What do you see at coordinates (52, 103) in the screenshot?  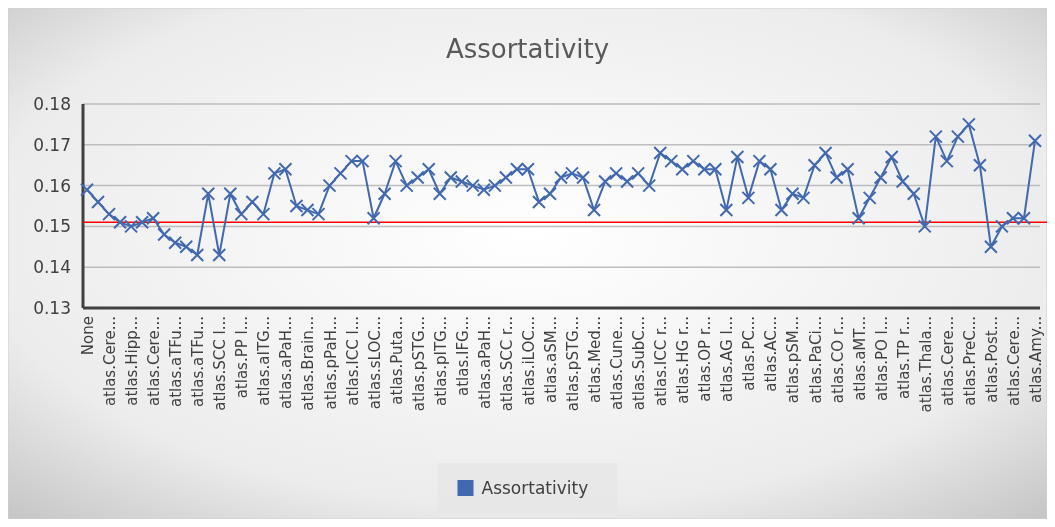 I see `y-tick-label: 0.18` at bounding box center [52, 103].